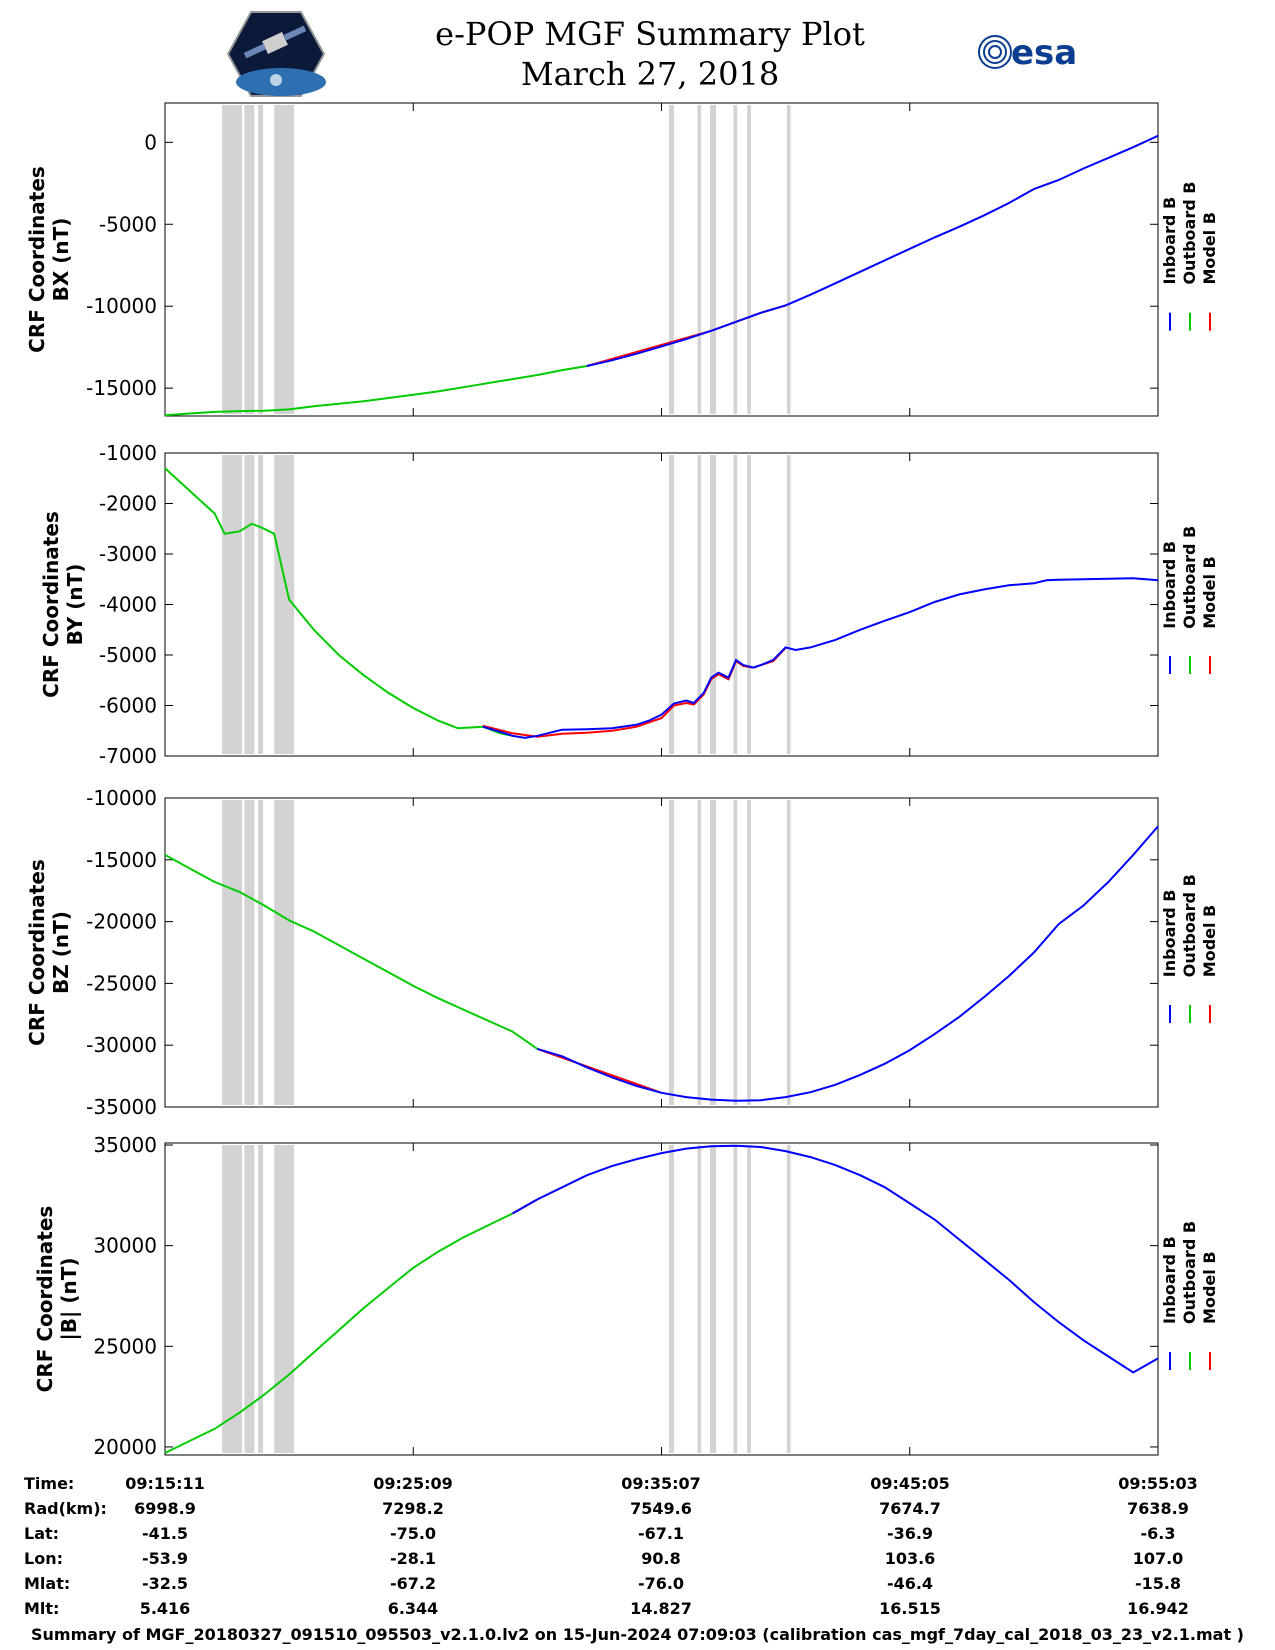 This screenshot has height=1650, width=1275. What do you see at coordinates (150, 142) in the screenshot?
I see `y-tick-label: 0` at bounding box center [150, 142].